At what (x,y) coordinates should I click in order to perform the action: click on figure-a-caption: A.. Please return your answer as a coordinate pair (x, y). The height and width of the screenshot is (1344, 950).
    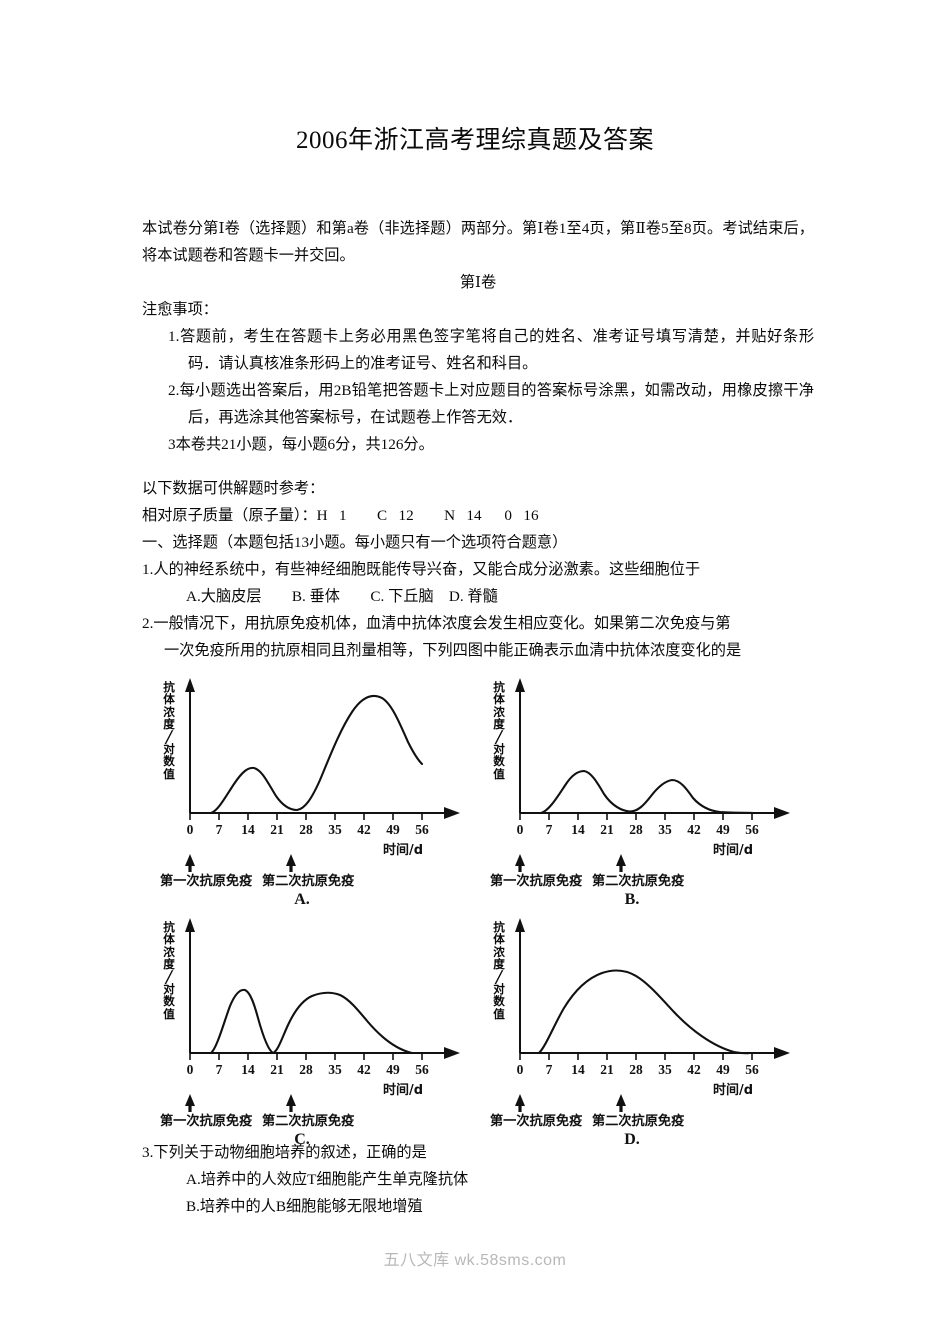
    Looking at the image, I should click on (302, 897).